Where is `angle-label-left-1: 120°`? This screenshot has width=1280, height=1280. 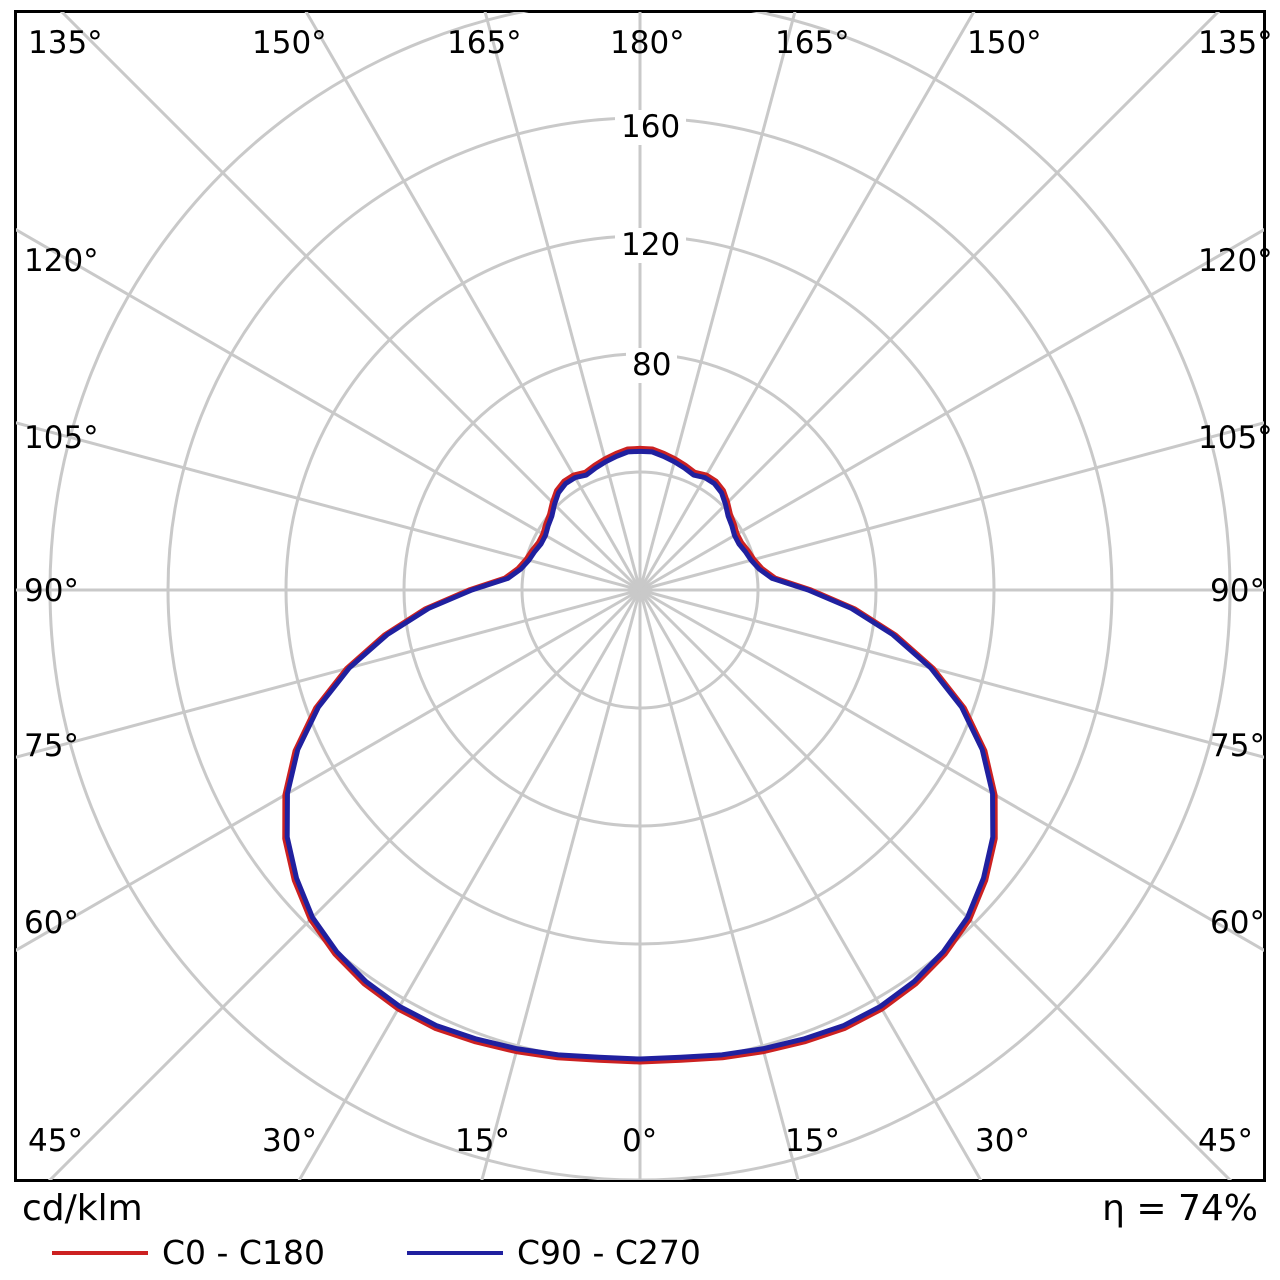
angle-label-left-1: 120° is located at coordinates (61, 261).